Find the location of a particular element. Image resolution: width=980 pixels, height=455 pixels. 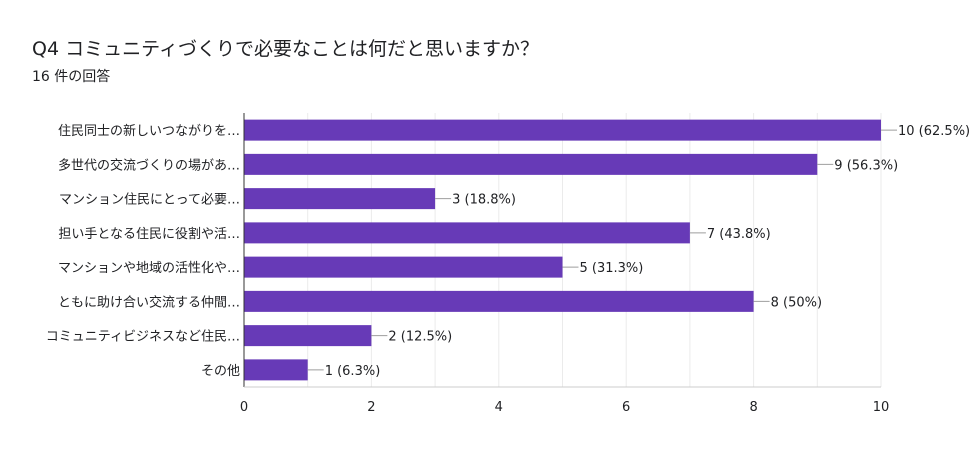

x-tick-label: 6 is located at coordinates (626, 407).